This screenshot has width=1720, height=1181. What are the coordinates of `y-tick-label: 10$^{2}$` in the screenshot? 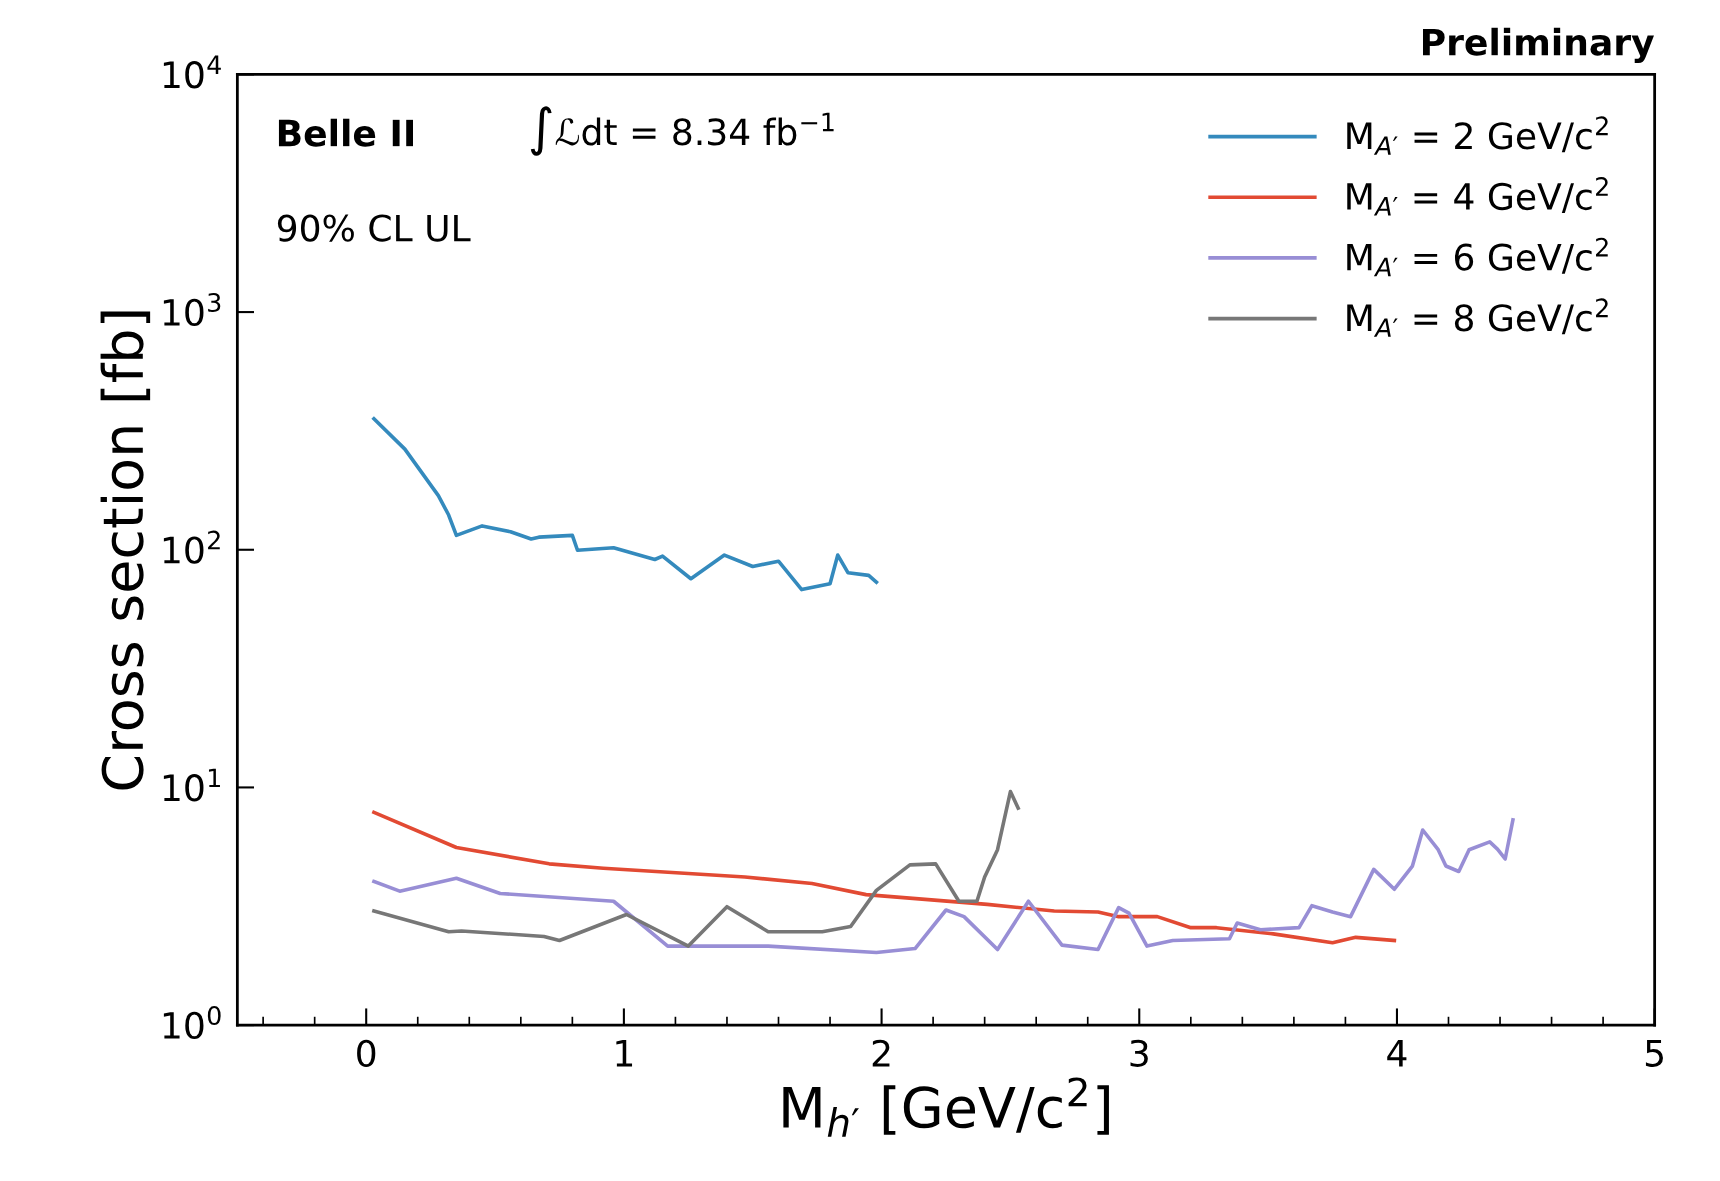 It's located at (191, 547).